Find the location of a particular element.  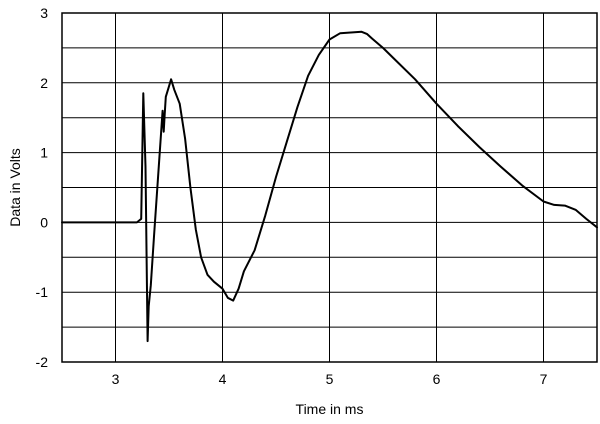

y-tick-label: 2 is located at coordinates (44, 83).